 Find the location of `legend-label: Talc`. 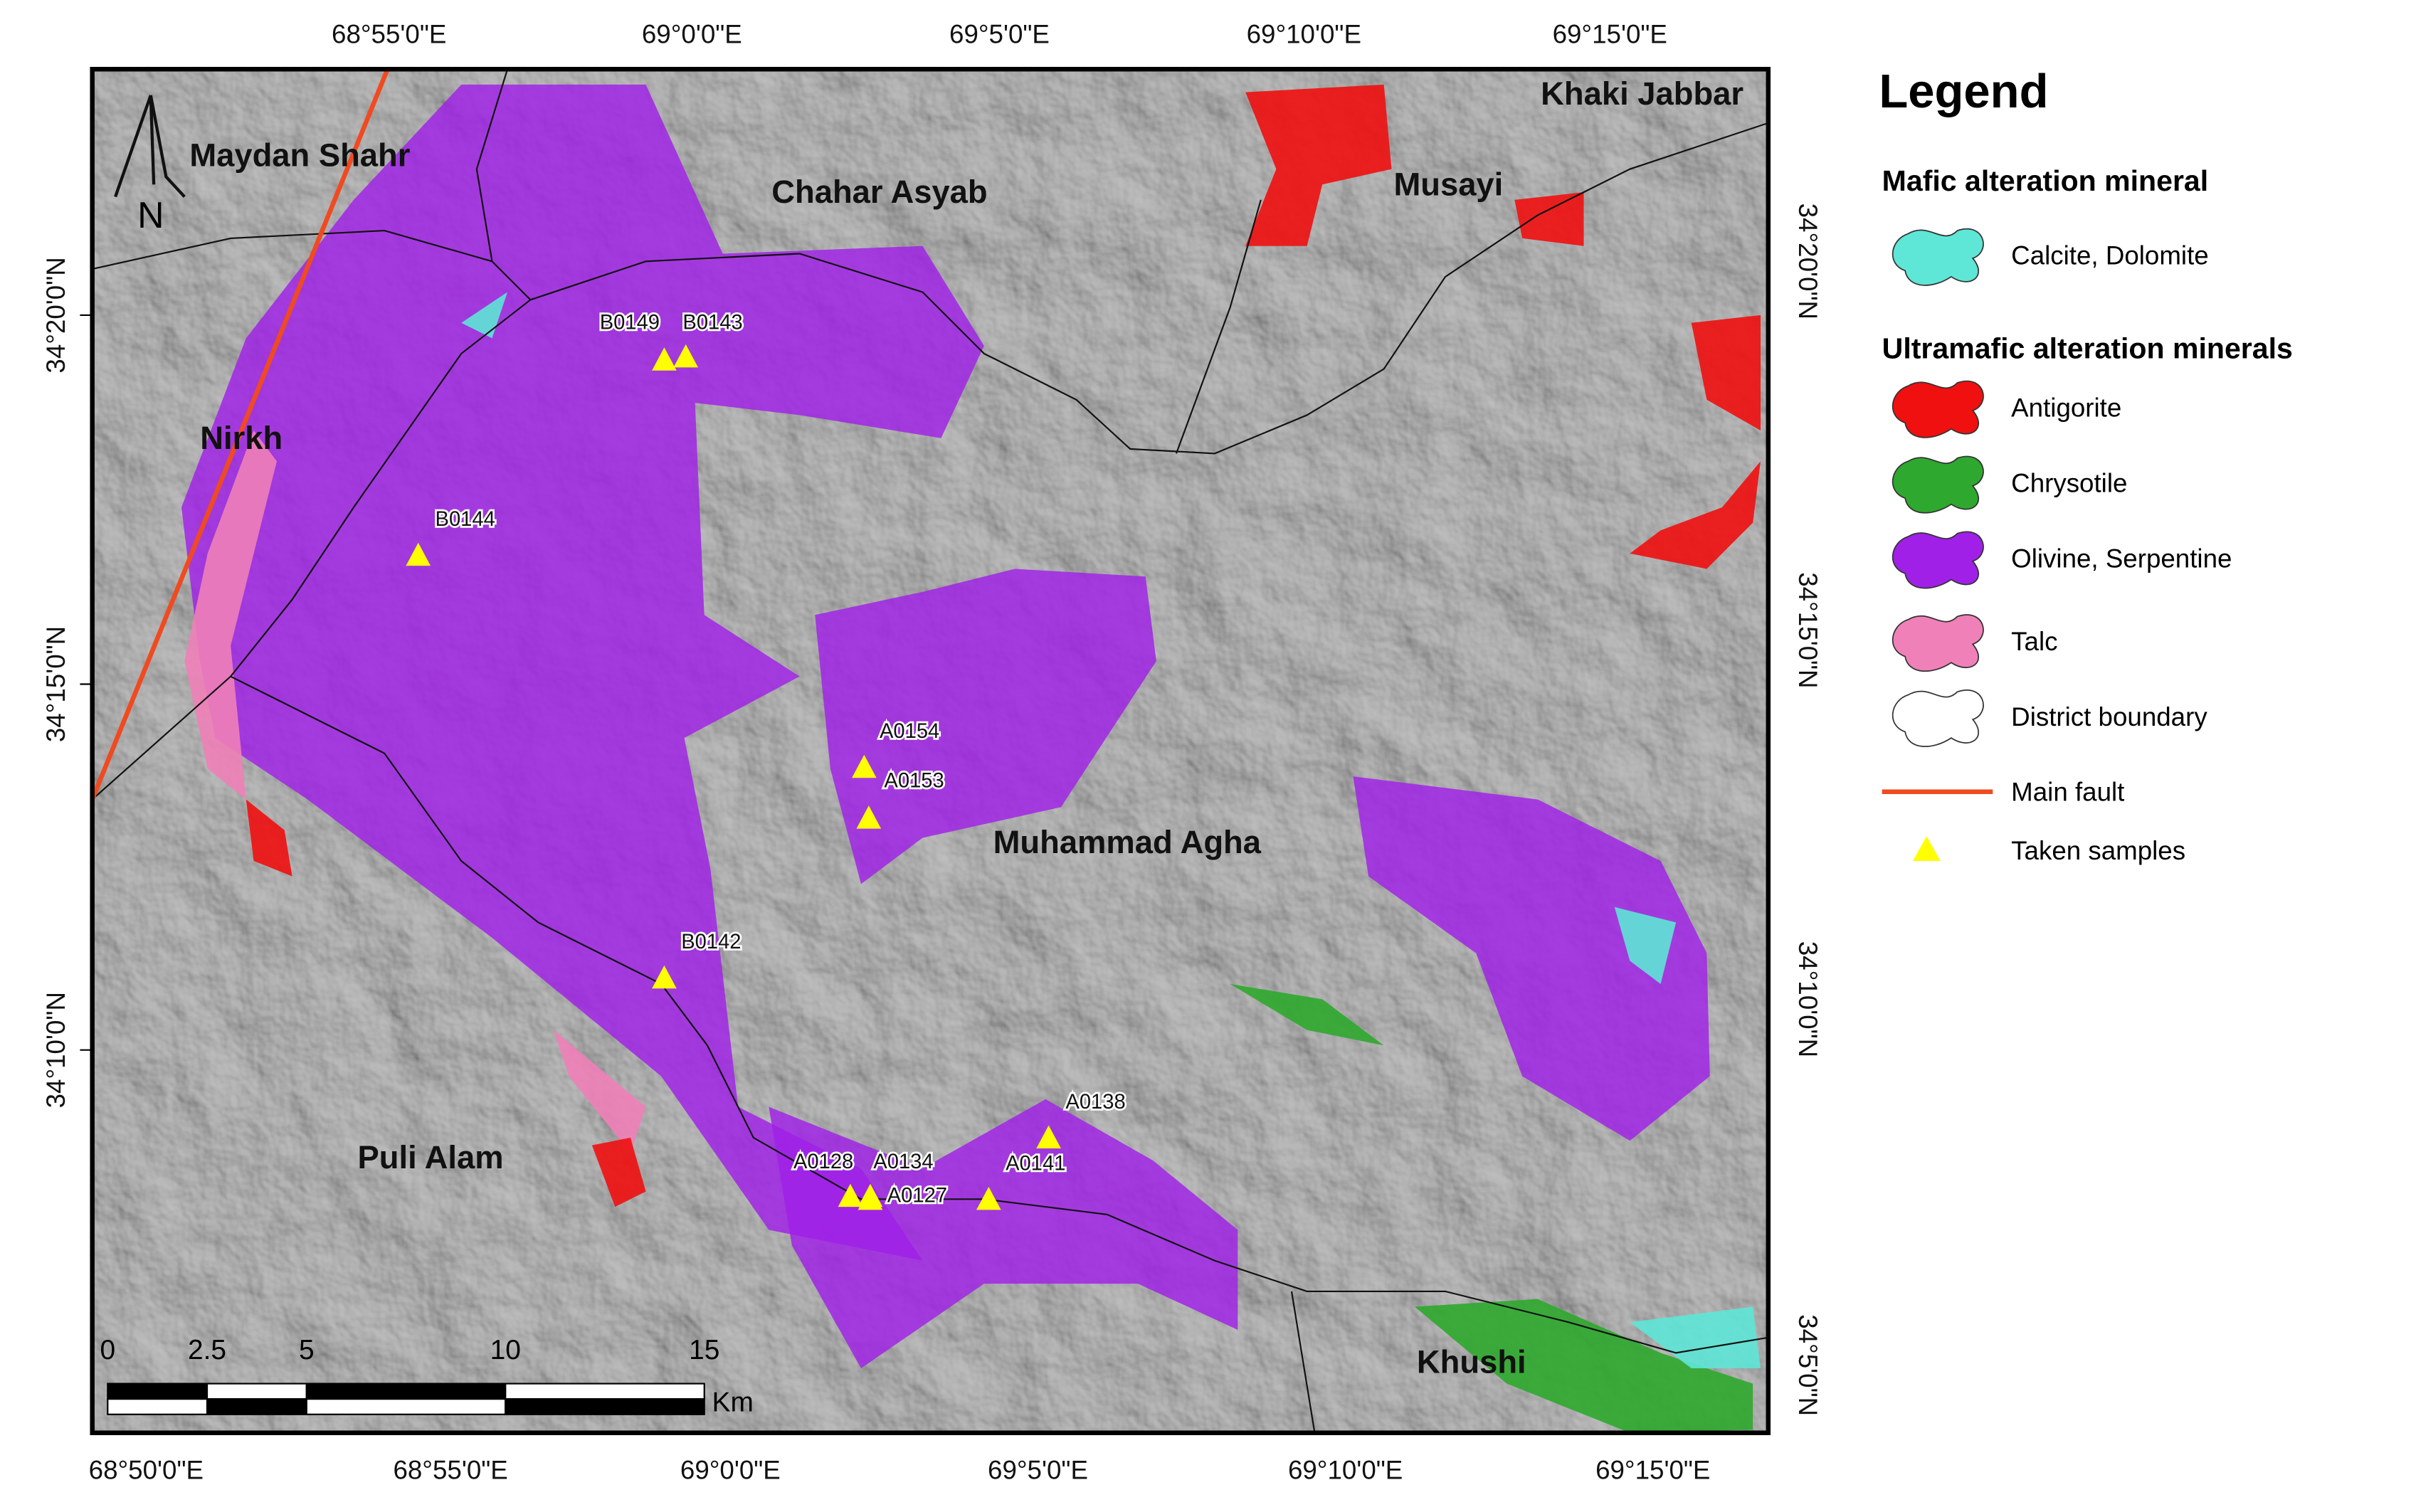

legend-label: Talc is located at coordinates (2034, 641).